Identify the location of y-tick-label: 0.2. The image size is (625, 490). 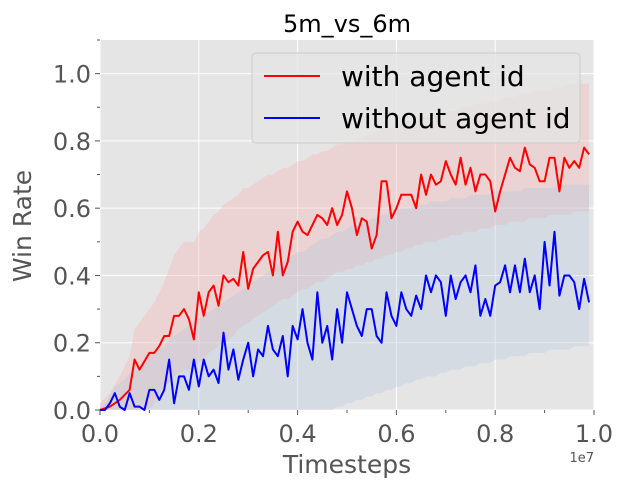
(72, 344).